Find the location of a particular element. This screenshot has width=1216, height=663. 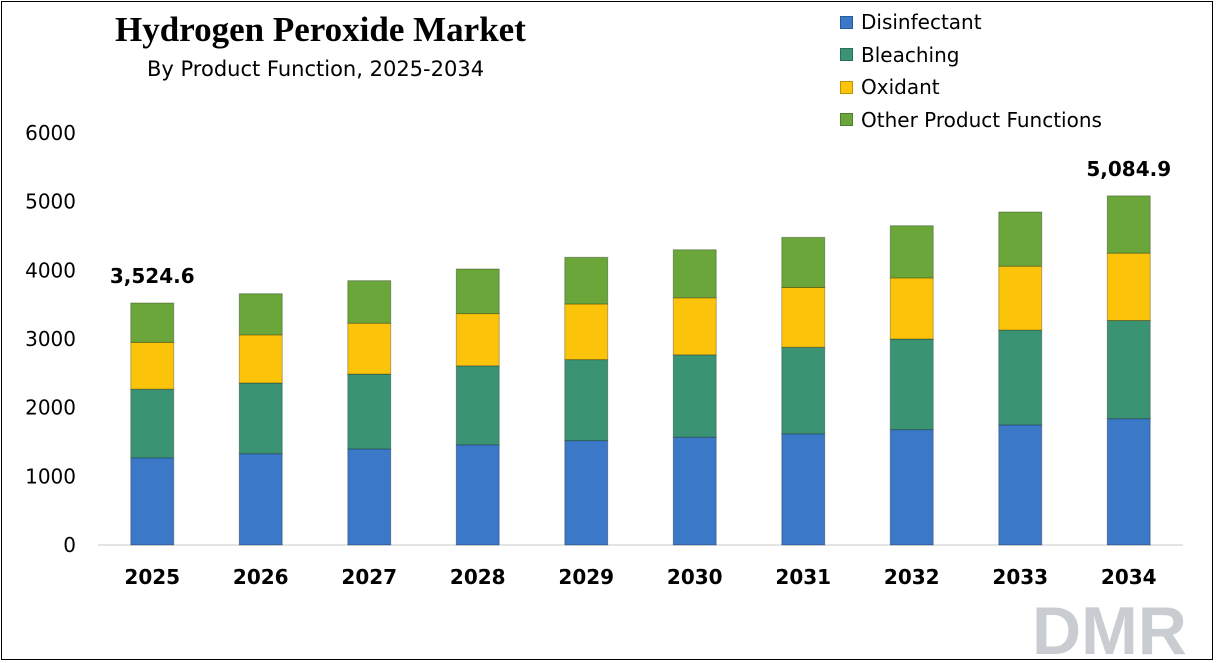

dmr-logo: DMR is located at coordinates (1109, 628).